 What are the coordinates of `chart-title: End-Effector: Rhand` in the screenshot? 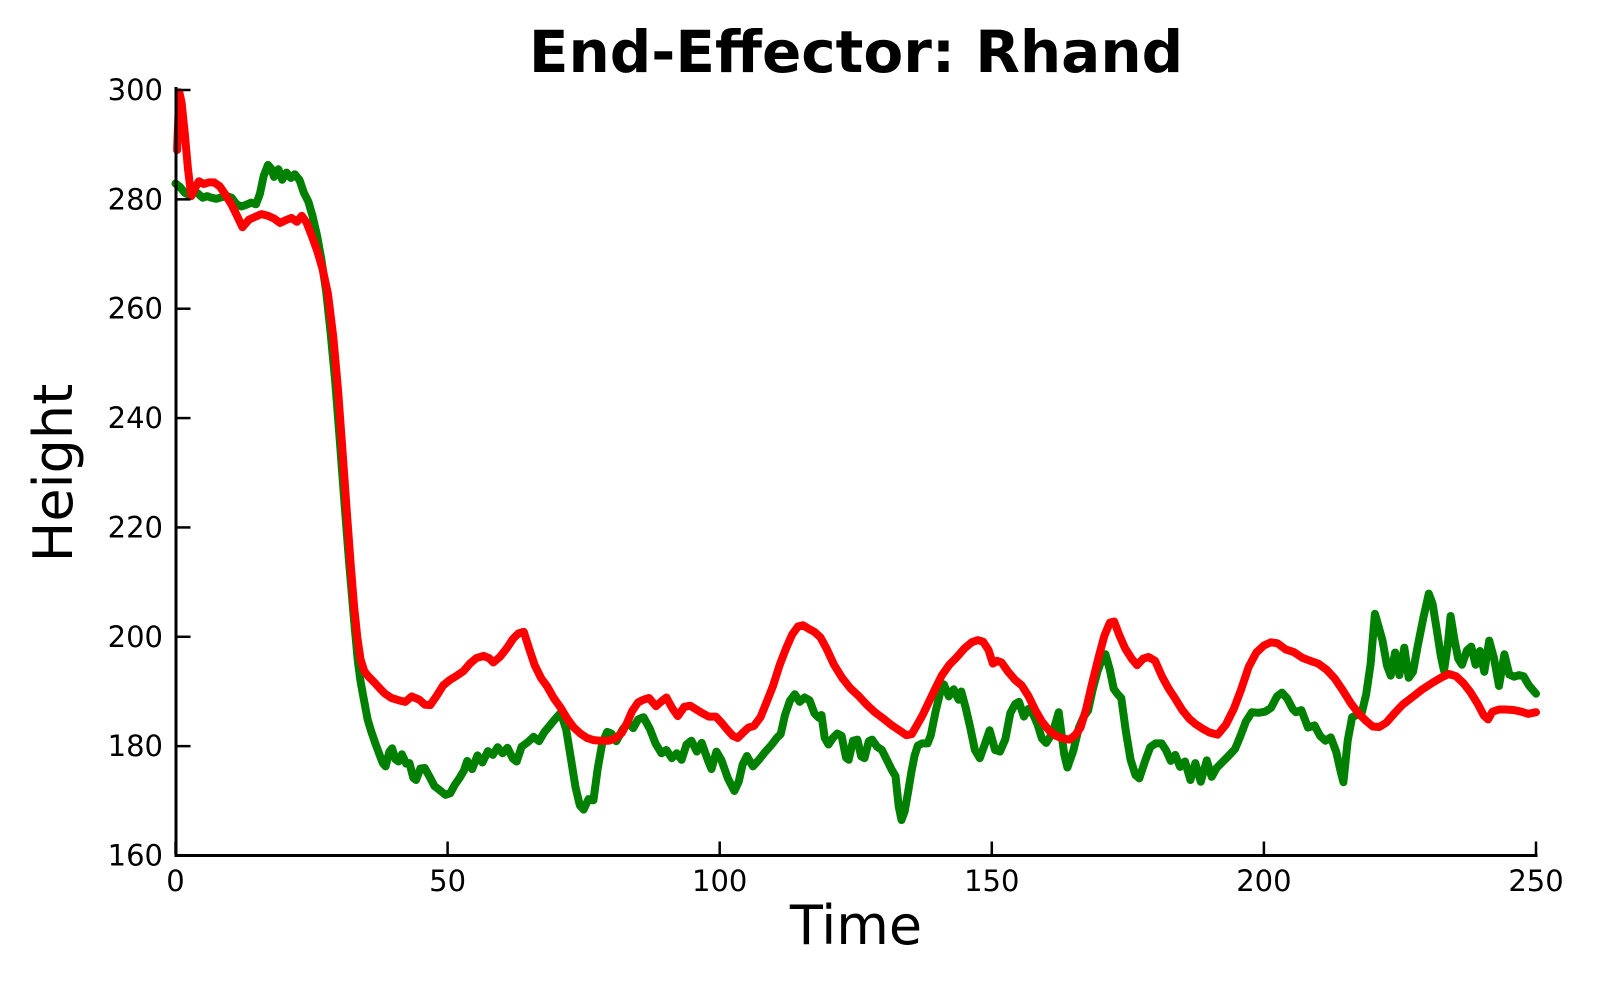 It's located at (856, 52).